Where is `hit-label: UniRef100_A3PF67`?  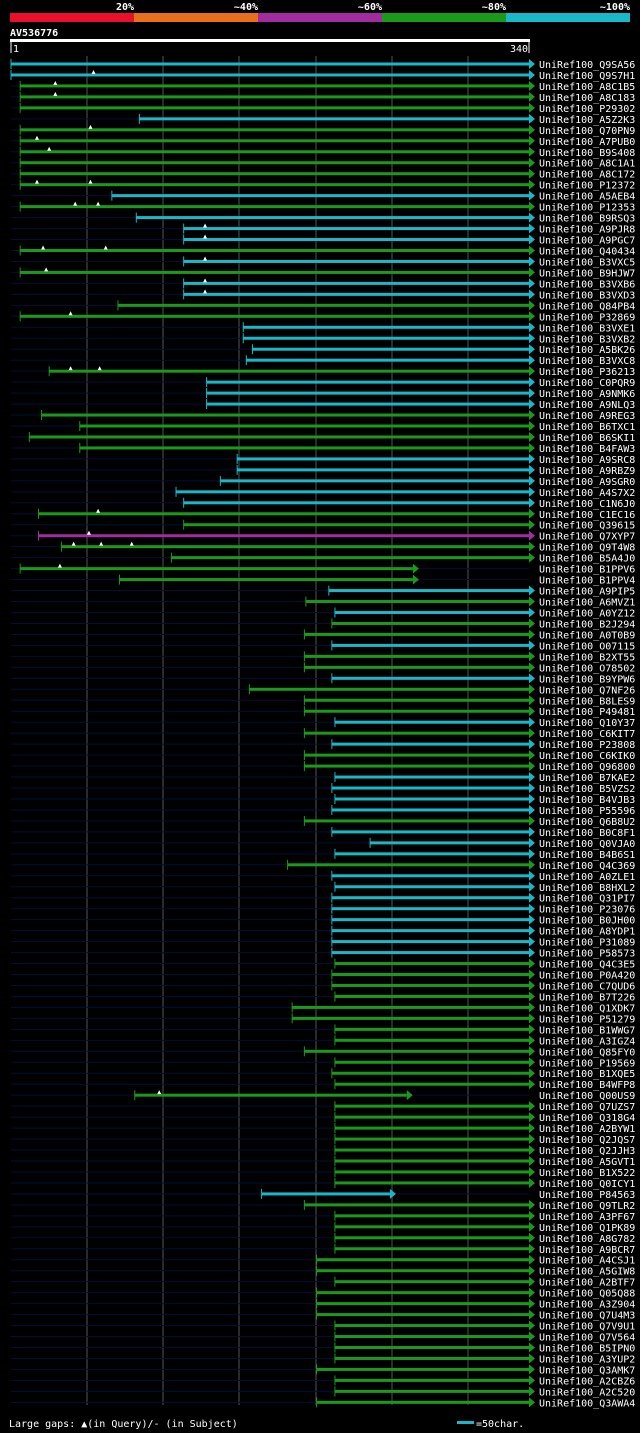
hit-label: UniRef100_A3PF67 is located at coordinates (587, 1217).